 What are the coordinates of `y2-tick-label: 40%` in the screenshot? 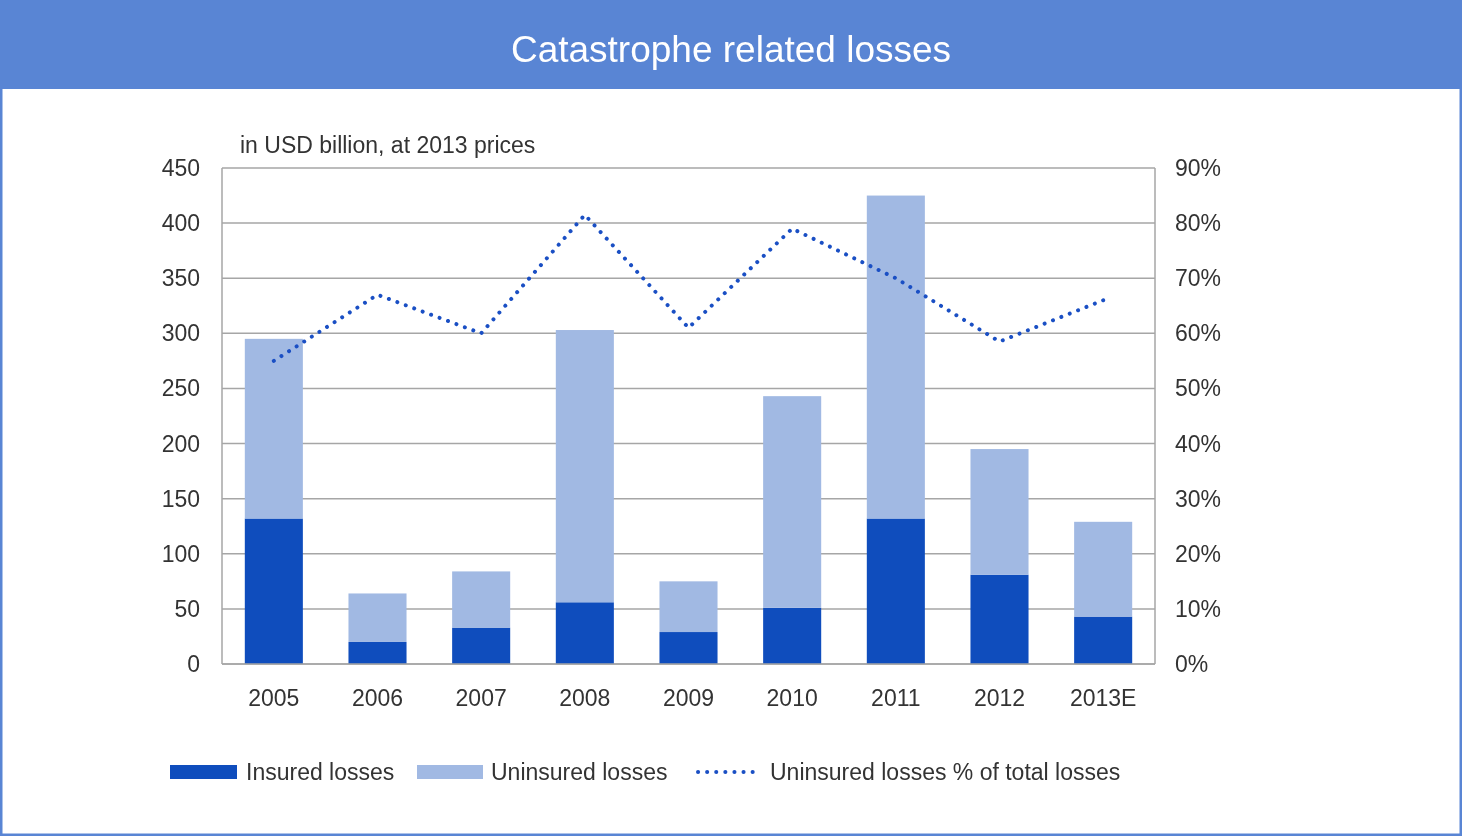 It's located at (1198, 443).